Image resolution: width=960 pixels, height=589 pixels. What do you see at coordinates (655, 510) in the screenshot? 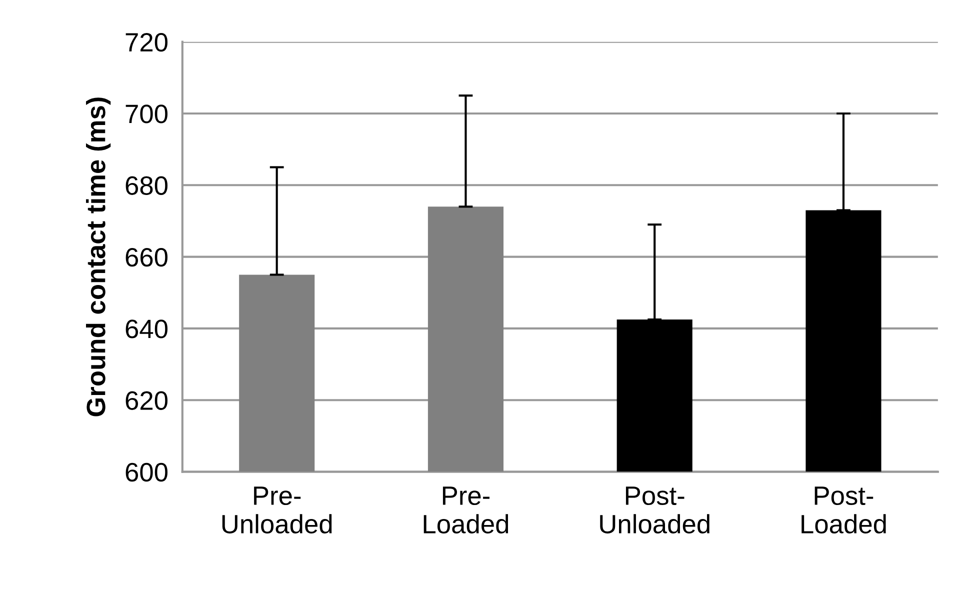
I see `x-tick-label: Post- Unloaded` at bounding box center [655, 510].